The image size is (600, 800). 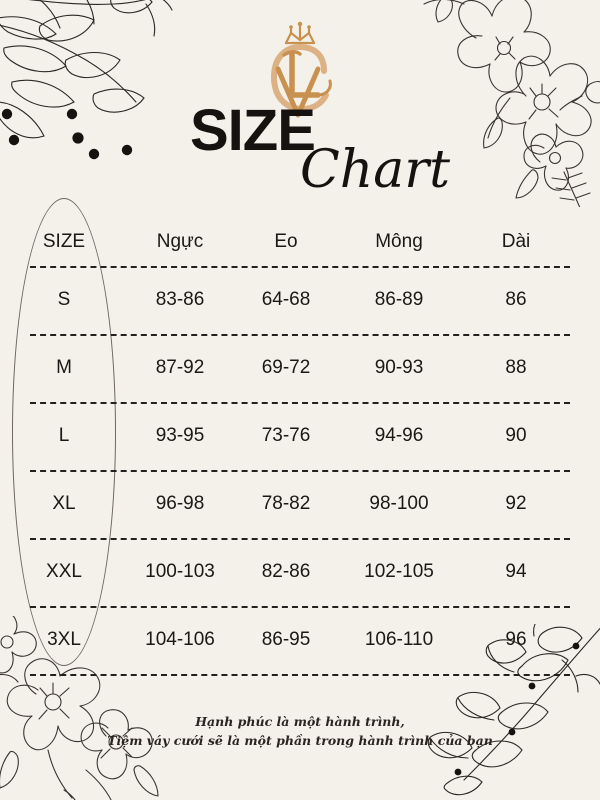 I want to click on table-row: L 93-95 73-76 94-96 90, so click(x=300, y=435).